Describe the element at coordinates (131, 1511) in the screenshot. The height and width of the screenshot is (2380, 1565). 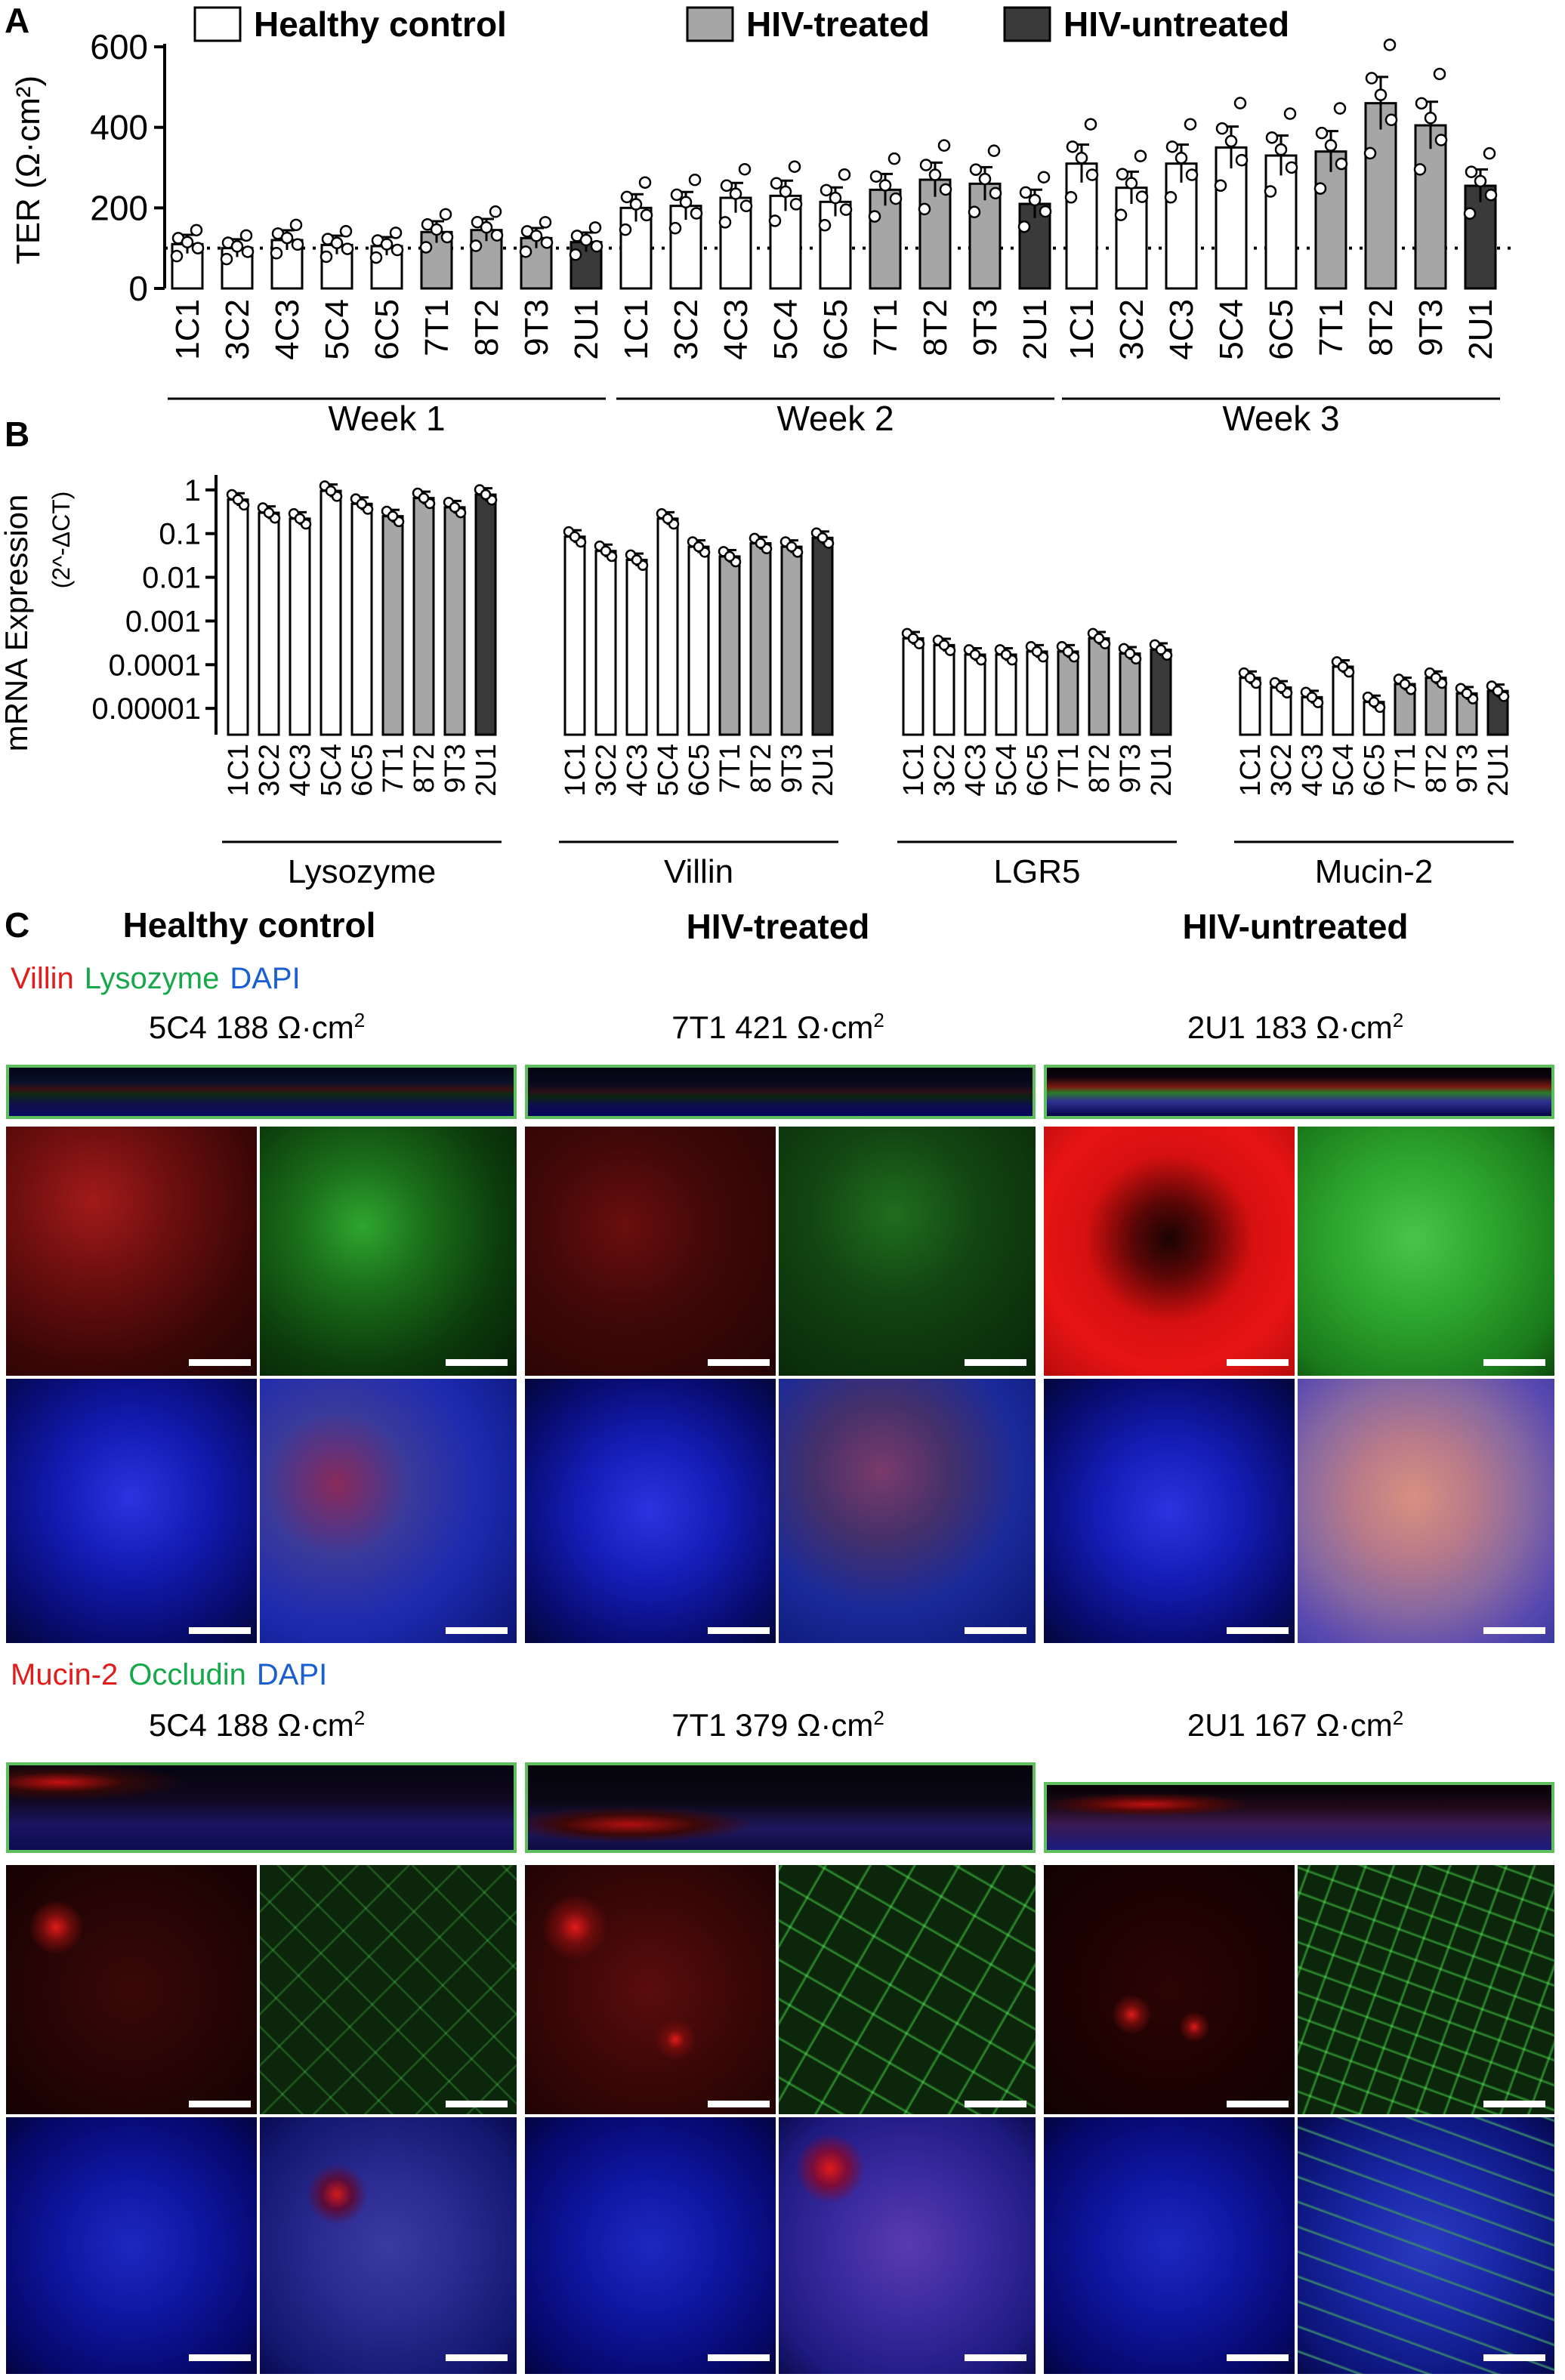
I see `dapi-image-healthy` at that location.